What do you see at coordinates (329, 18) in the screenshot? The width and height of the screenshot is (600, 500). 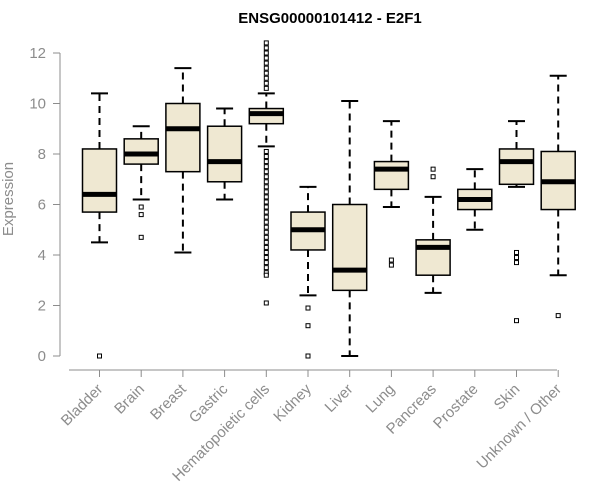 I see `chart-title: ENSG00000101412 - E2F1` at bounding box center [329, 18].